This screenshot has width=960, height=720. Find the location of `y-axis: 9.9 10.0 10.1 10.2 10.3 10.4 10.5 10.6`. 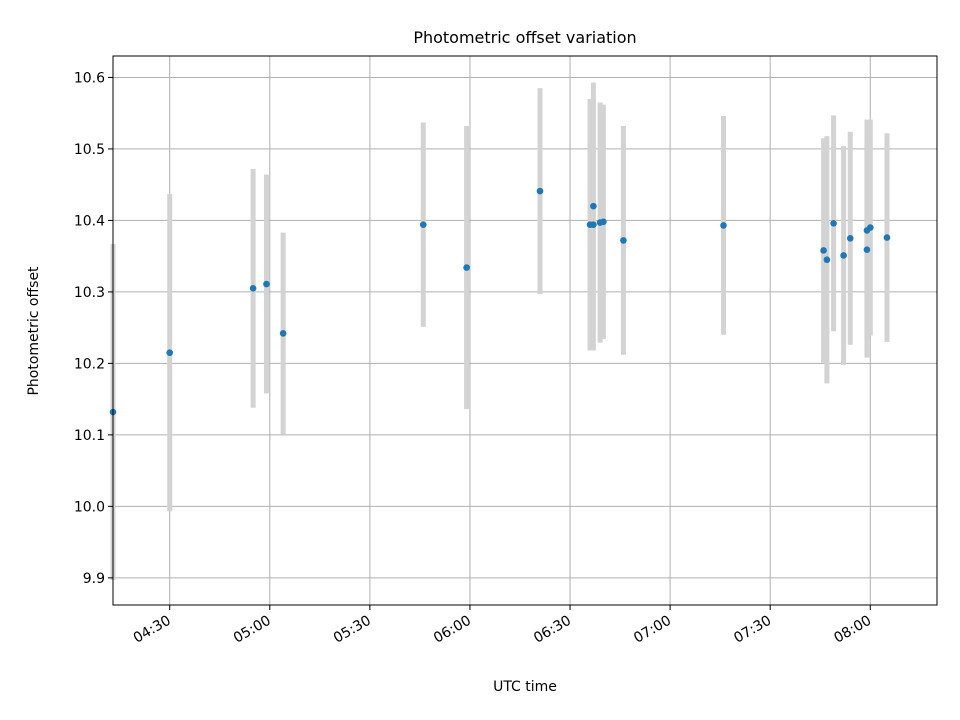

y-axis: 9.9 10.0 10.1 10.2 10.3 10.4 10.5 10.6 is located at coordinates (93, 328).